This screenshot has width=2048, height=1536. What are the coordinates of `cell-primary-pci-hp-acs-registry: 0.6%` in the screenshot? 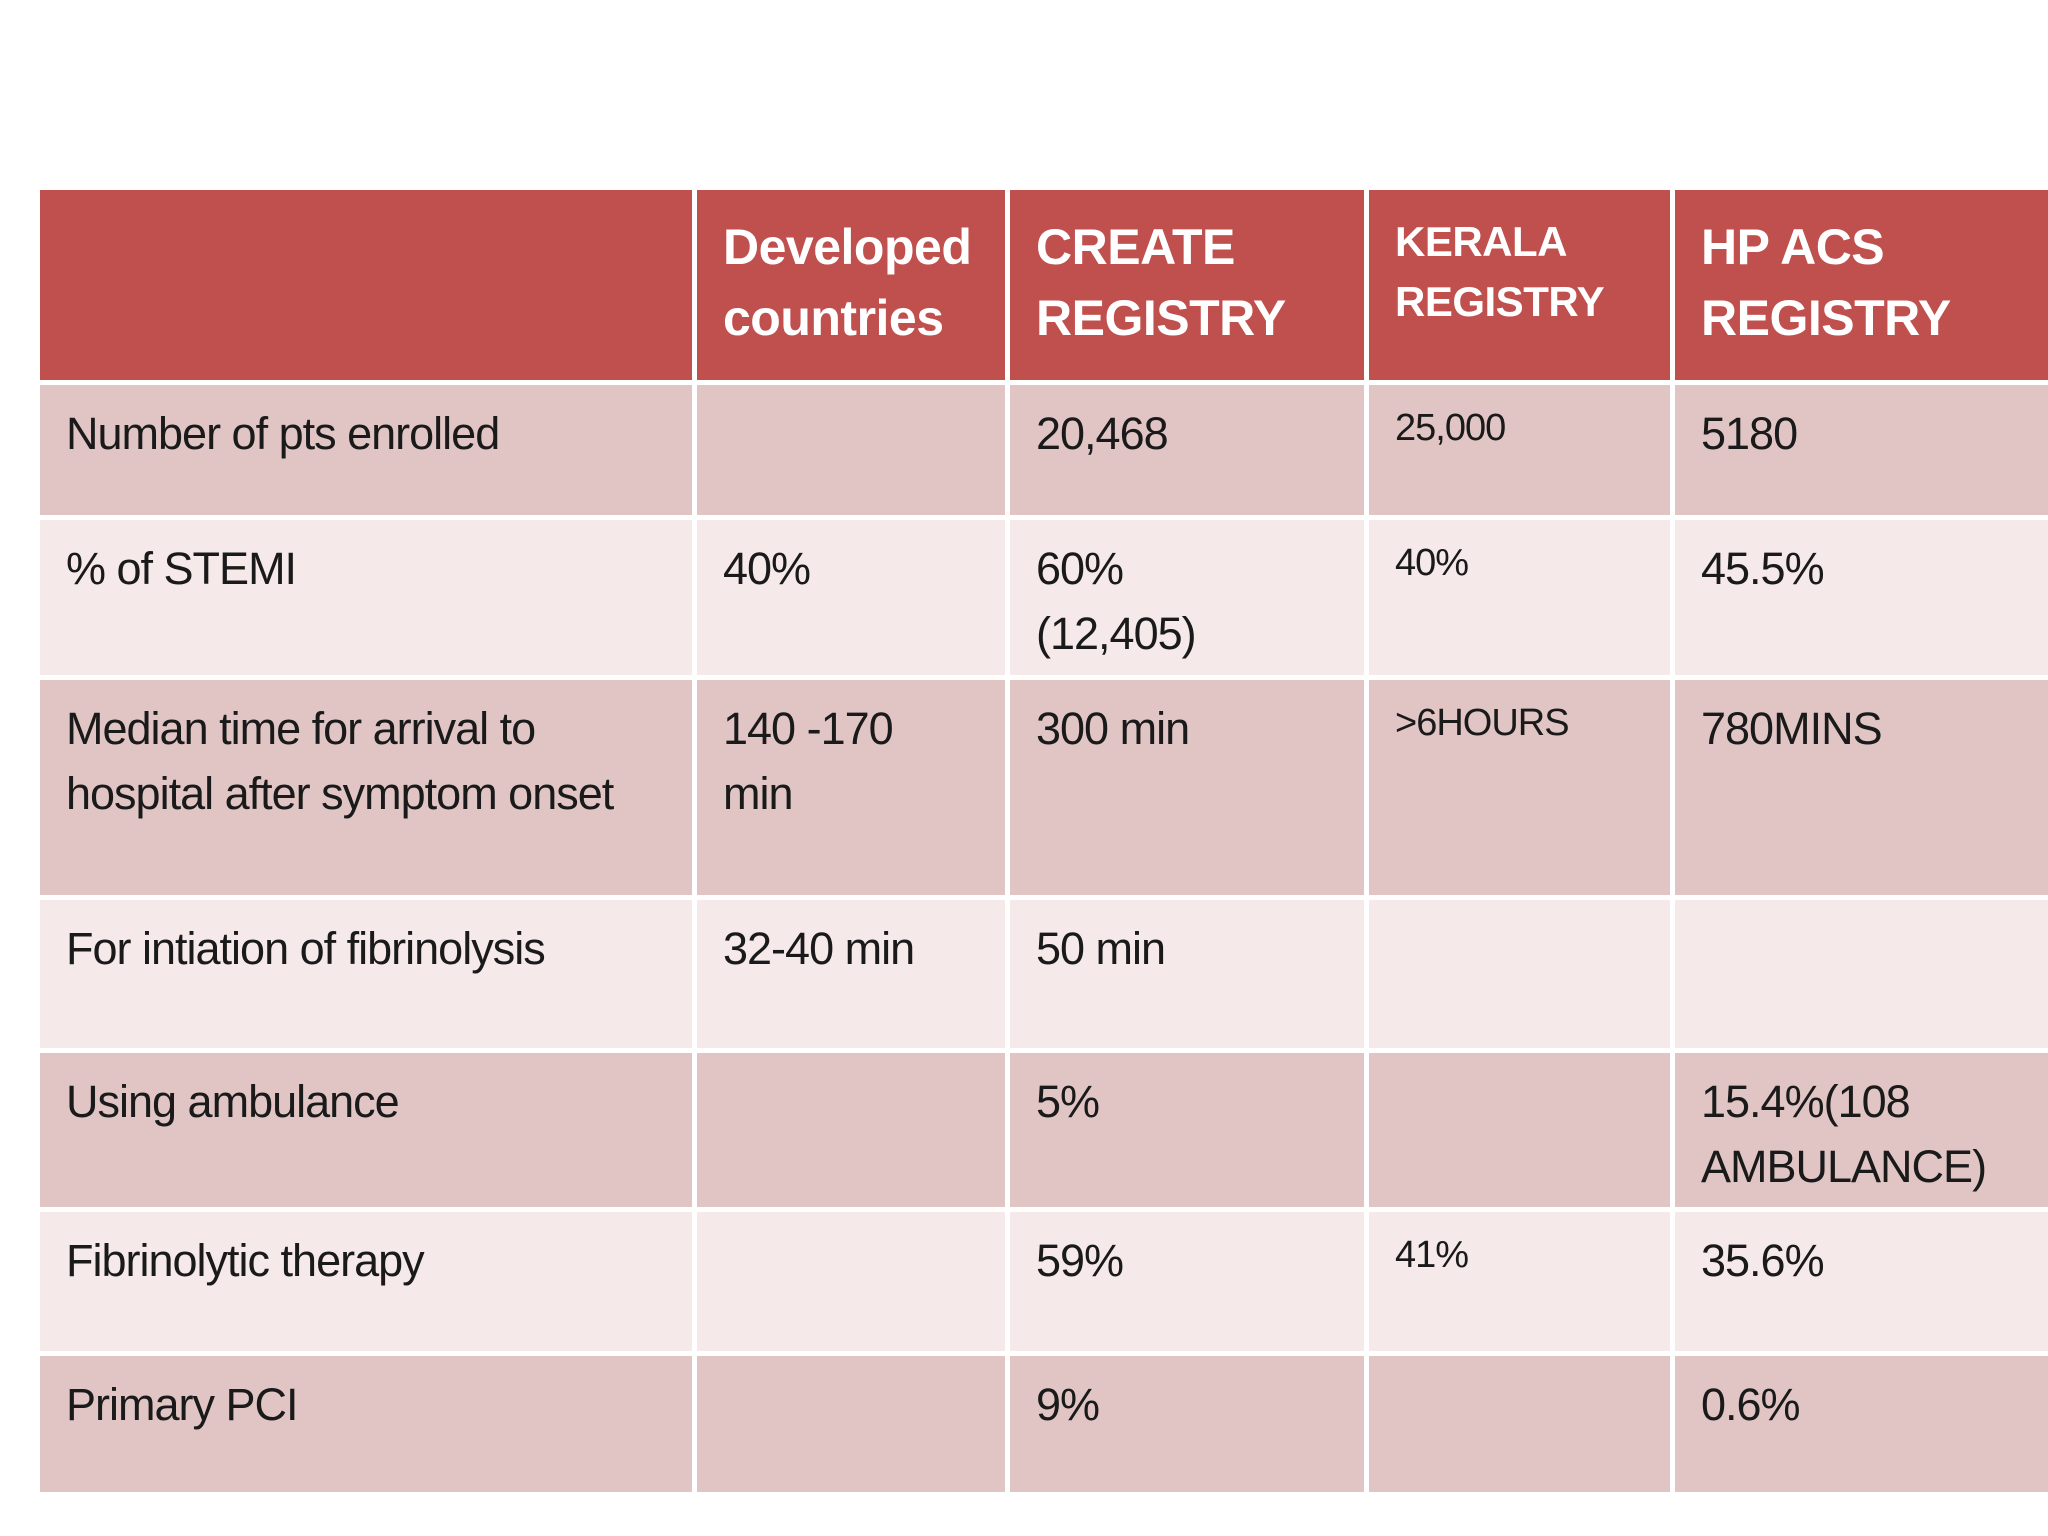 It's located at (1861, 1424).